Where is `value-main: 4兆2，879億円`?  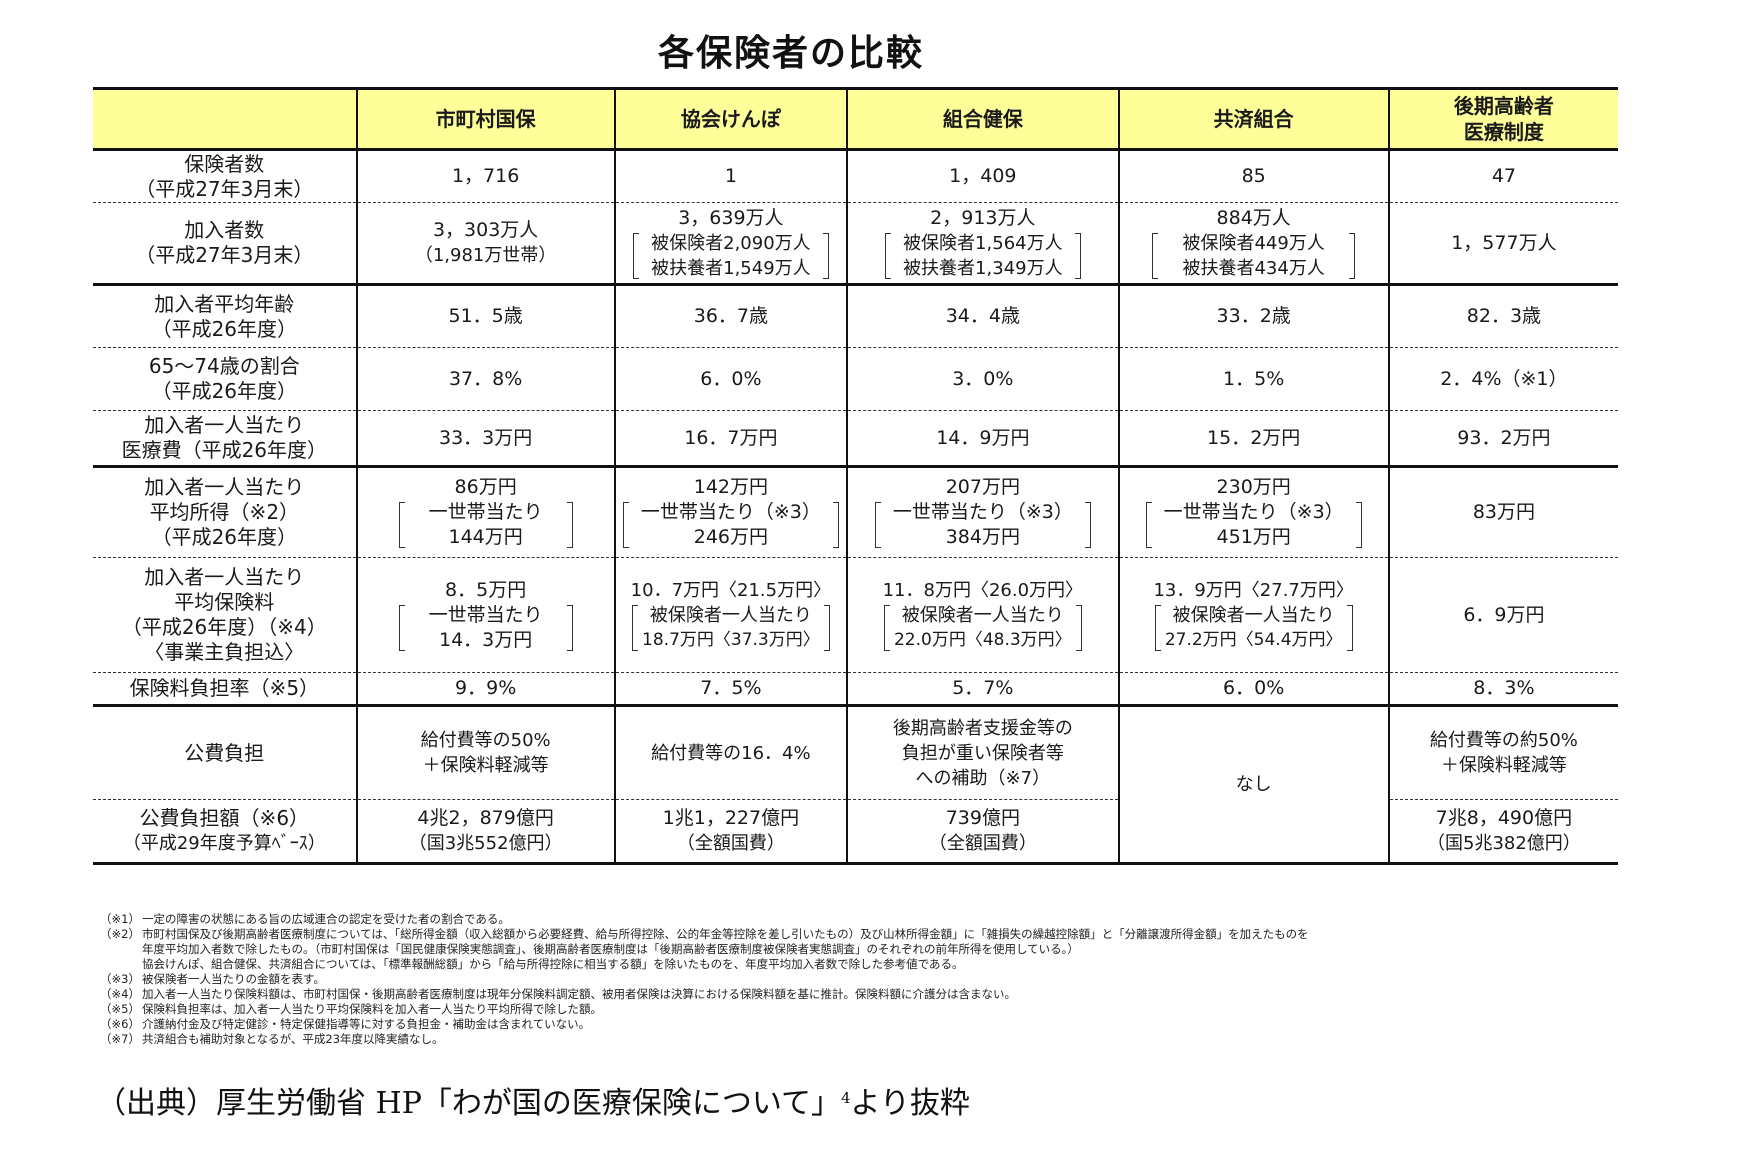
value-main: 4兆2，879億円 is located at coordinates (485, 818).